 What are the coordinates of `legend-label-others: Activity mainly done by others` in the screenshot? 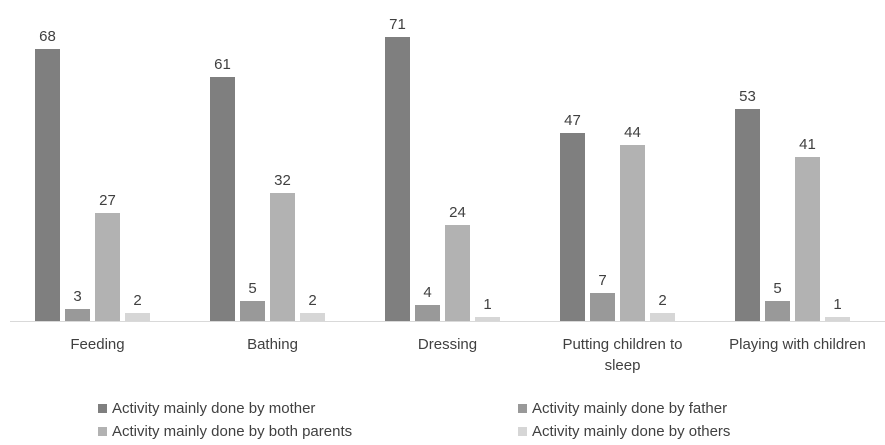 It's located at (631, 431).